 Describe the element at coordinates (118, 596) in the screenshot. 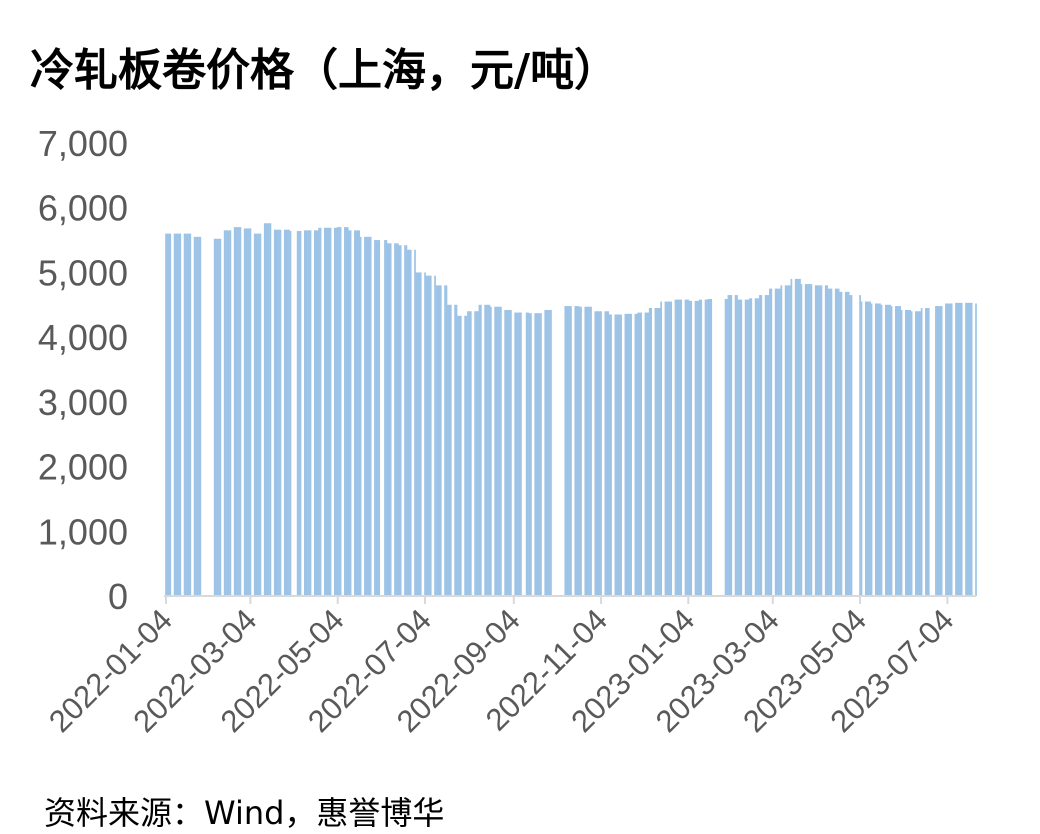

I see `y-tick-label: 0` at that location.